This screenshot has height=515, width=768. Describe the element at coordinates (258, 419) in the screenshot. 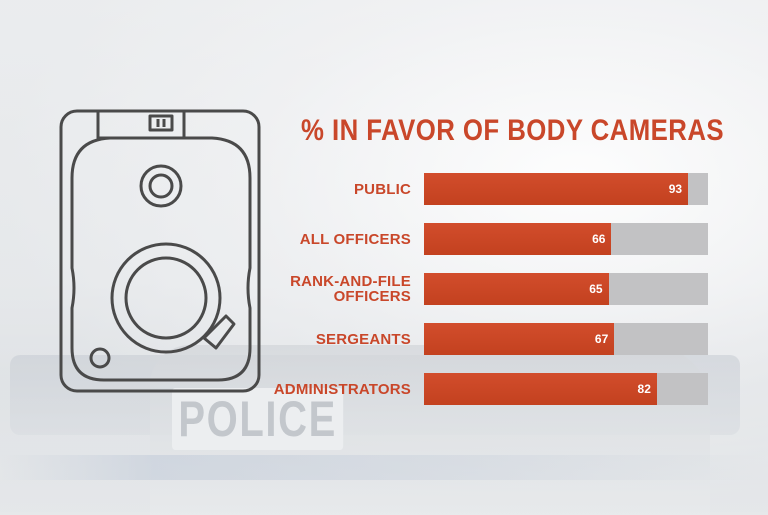

I see `background-police-text: POLICE` at that location.